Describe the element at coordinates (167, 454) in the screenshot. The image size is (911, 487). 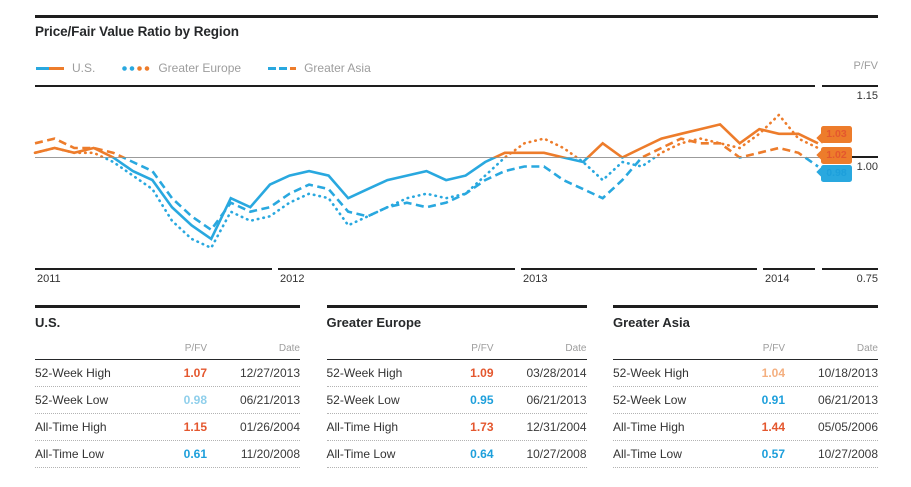
I see `table-row: All-Time Low 0.61 11/20/2008` at that location.